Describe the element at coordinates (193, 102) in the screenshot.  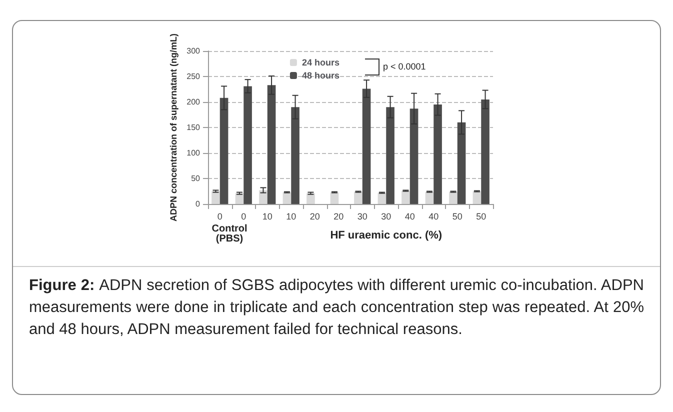
I see `y-tick-label: 200` at that location.